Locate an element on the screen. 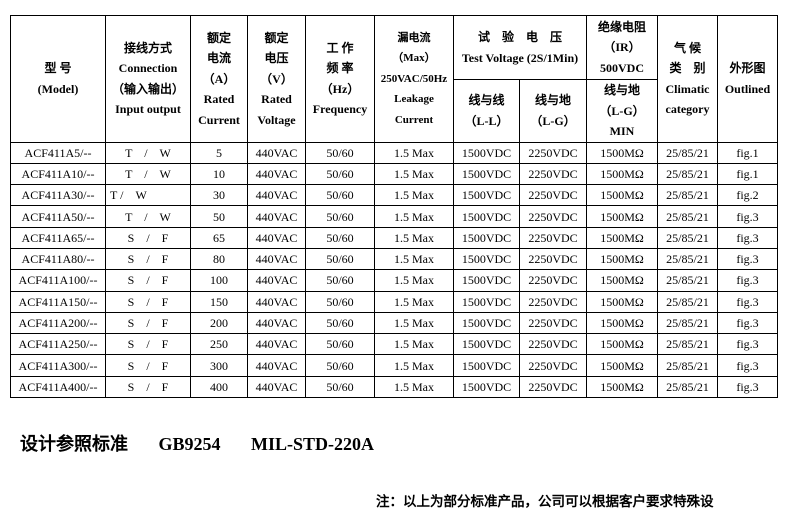 Image resolution: width=787 pixels, height=520 pixels. header-line: （A） is located at coordinates (219, 78).